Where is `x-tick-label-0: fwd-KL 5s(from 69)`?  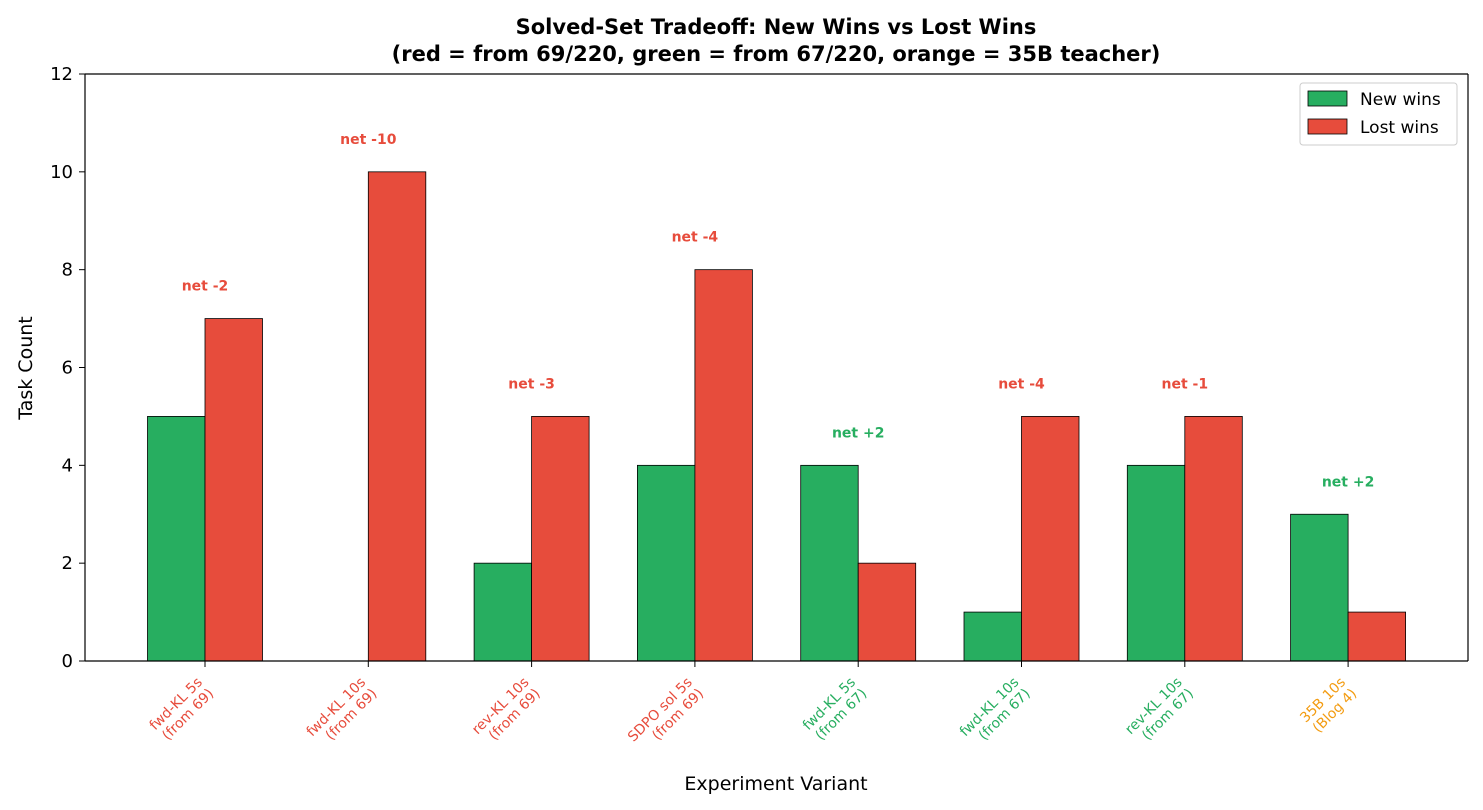 x-tick-label-0: fwd-KL 5s(from 69) is located at coordinates (182, 710).